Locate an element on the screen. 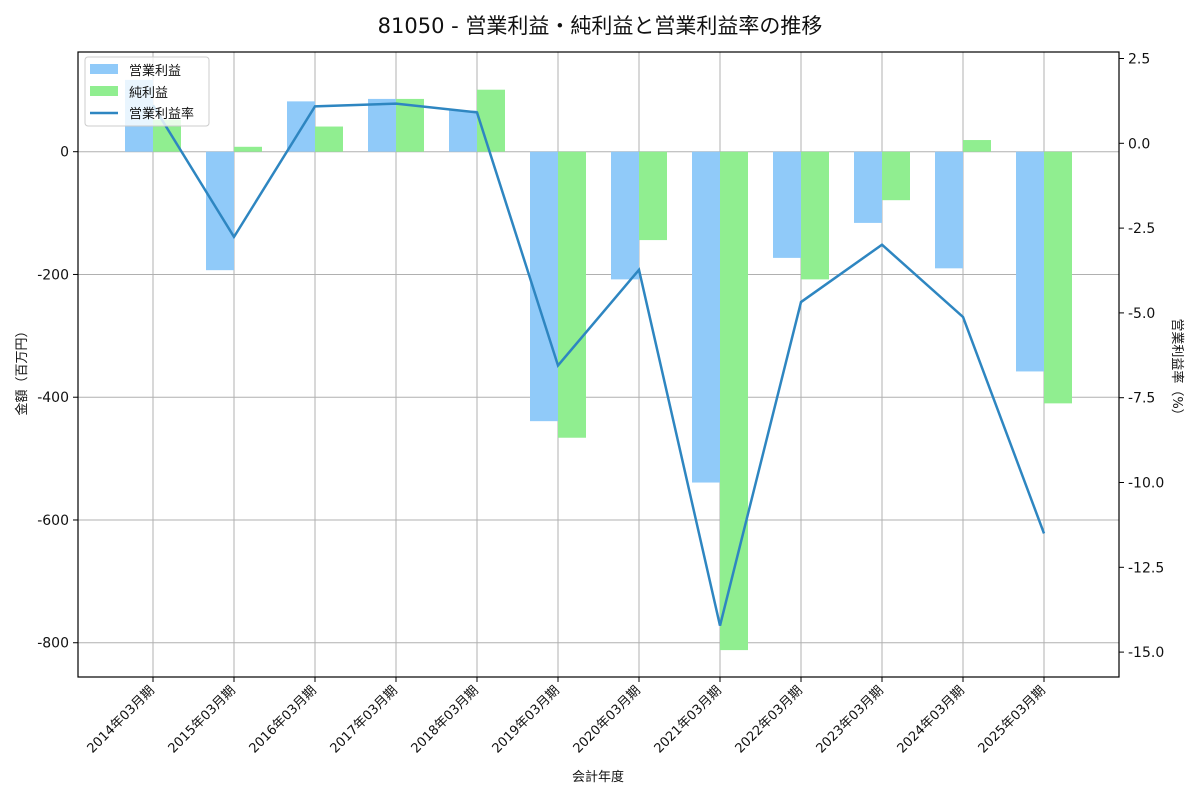 Image resolution: width=1200 pixels, height=800 pixels. x-axis-label: 会計年度 is located at coordinates (598, 777).